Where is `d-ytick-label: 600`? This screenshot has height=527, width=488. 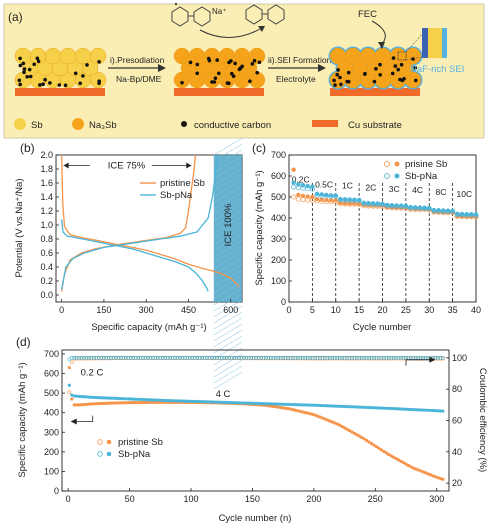 d-ytick-label: 600 is located at coordinates (51, 374).